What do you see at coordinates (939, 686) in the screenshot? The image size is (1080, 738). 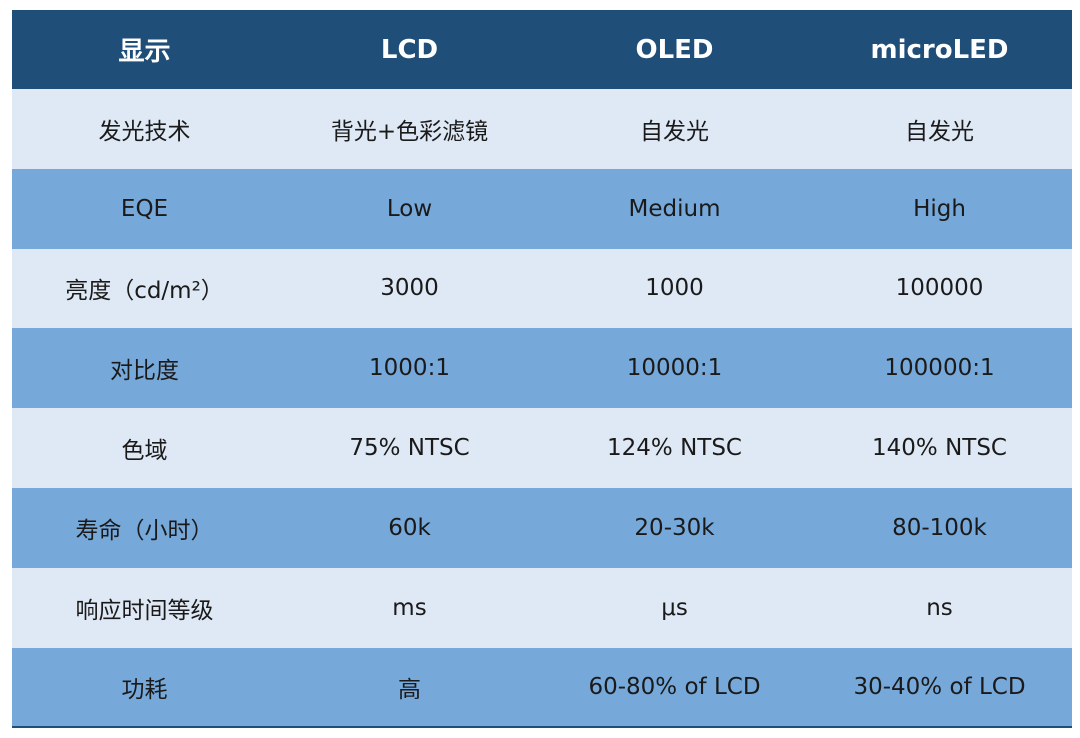 I see `cell-microled: 30-40% of LCD` at bounding box center [939, 686].